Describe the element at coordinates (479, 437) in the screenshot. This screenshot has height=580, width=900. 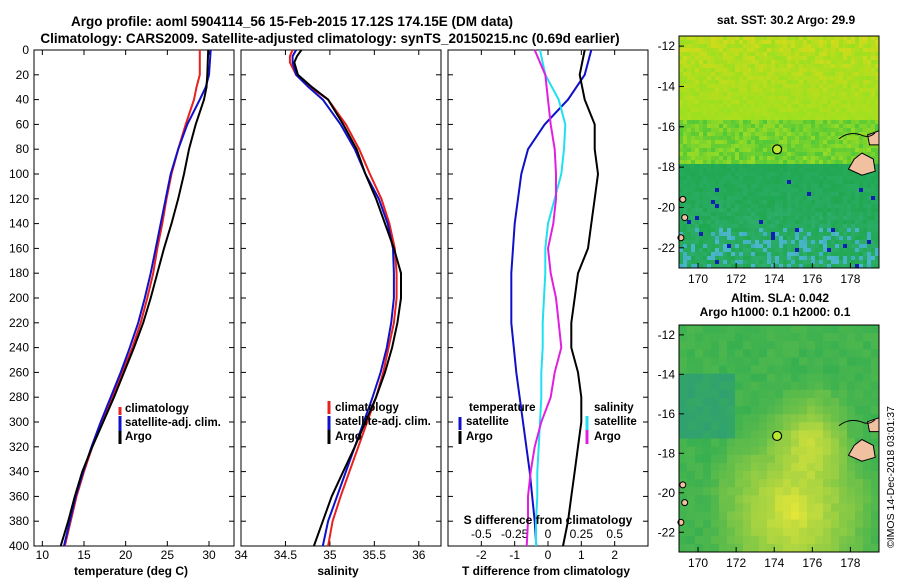
I see `legend-t-argo: Argo` at that location.